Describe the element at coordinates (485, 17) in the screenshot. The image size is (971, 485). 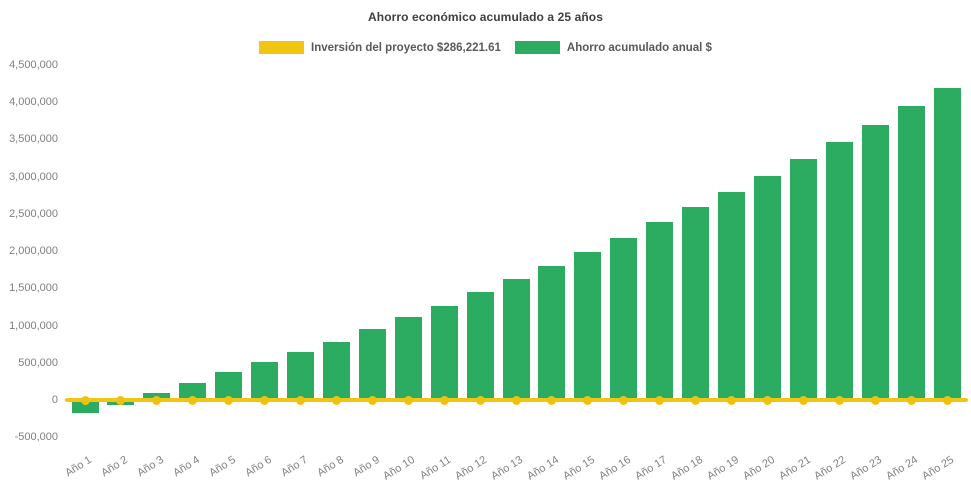
I see `chart-title: Ahorro económico acumulado a 25 años` at that location.